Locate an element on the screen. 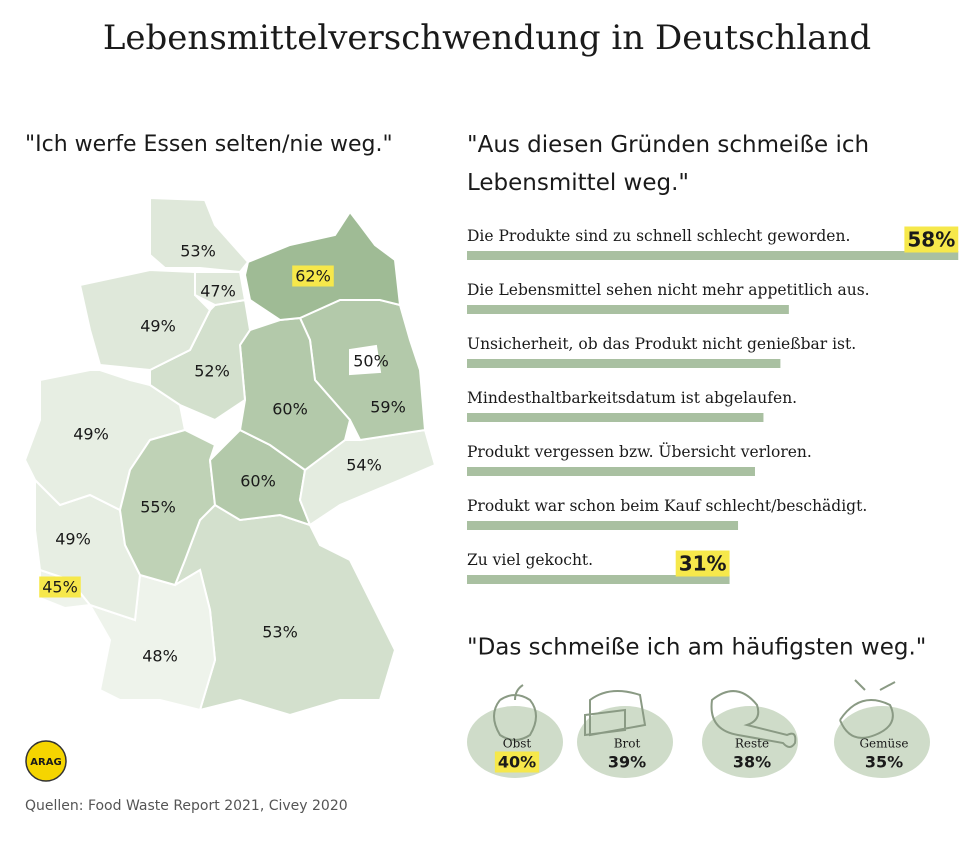 This screenshot has height=846, width=980. food-value: 40% is located at coordinates (517, 762).